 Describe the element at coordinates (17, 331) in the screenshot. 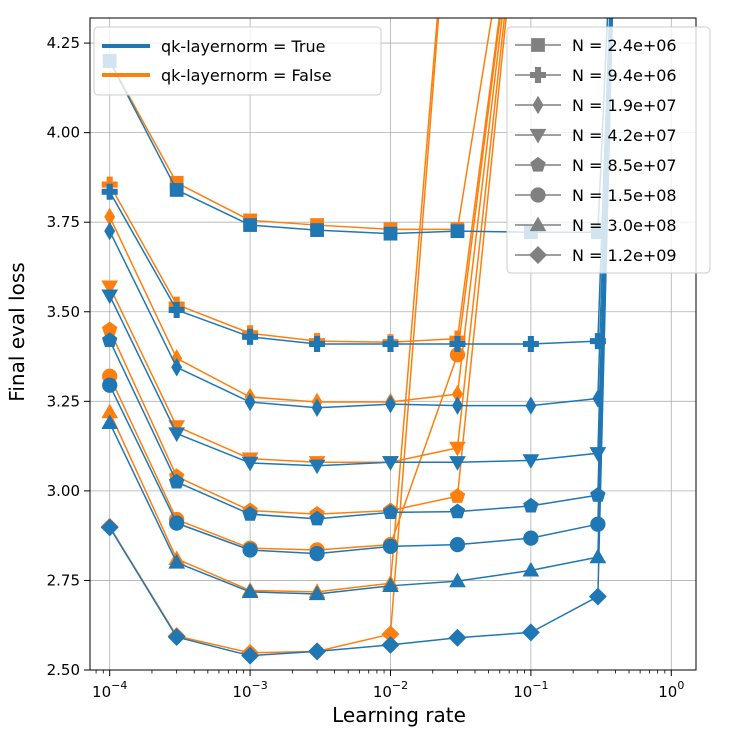

I see `y-axis-label: Final eval loss` at that location.